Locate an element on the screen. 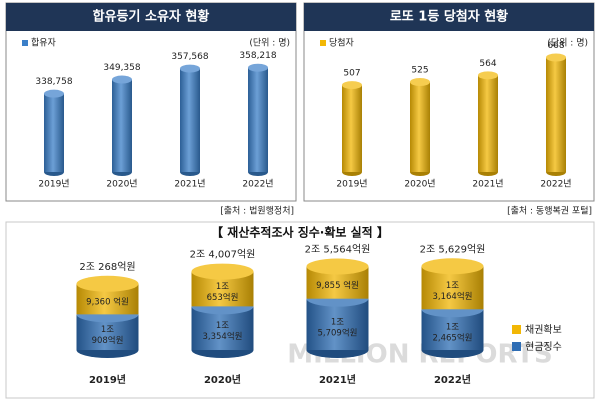  value-label: 3,354억원 is located at coordinates (223, 336).